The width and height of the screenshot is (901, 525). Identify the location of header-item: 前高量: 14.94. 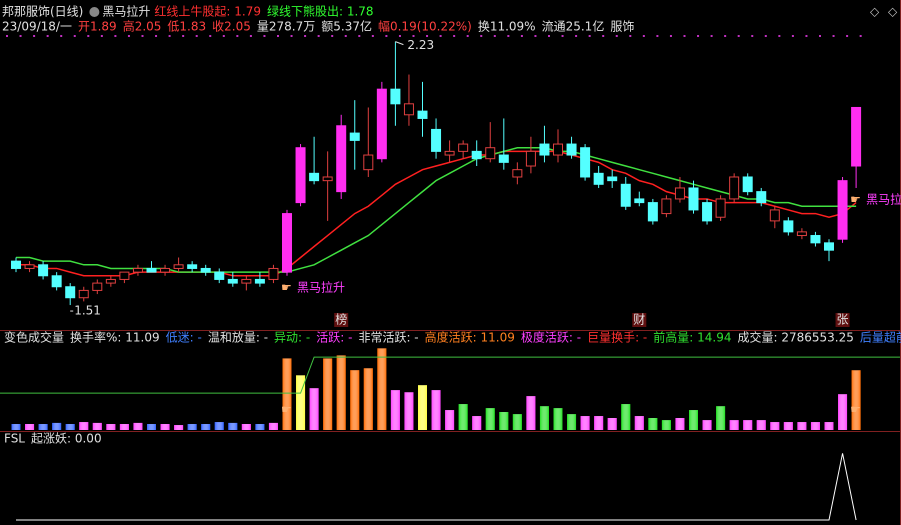
(692, 337).